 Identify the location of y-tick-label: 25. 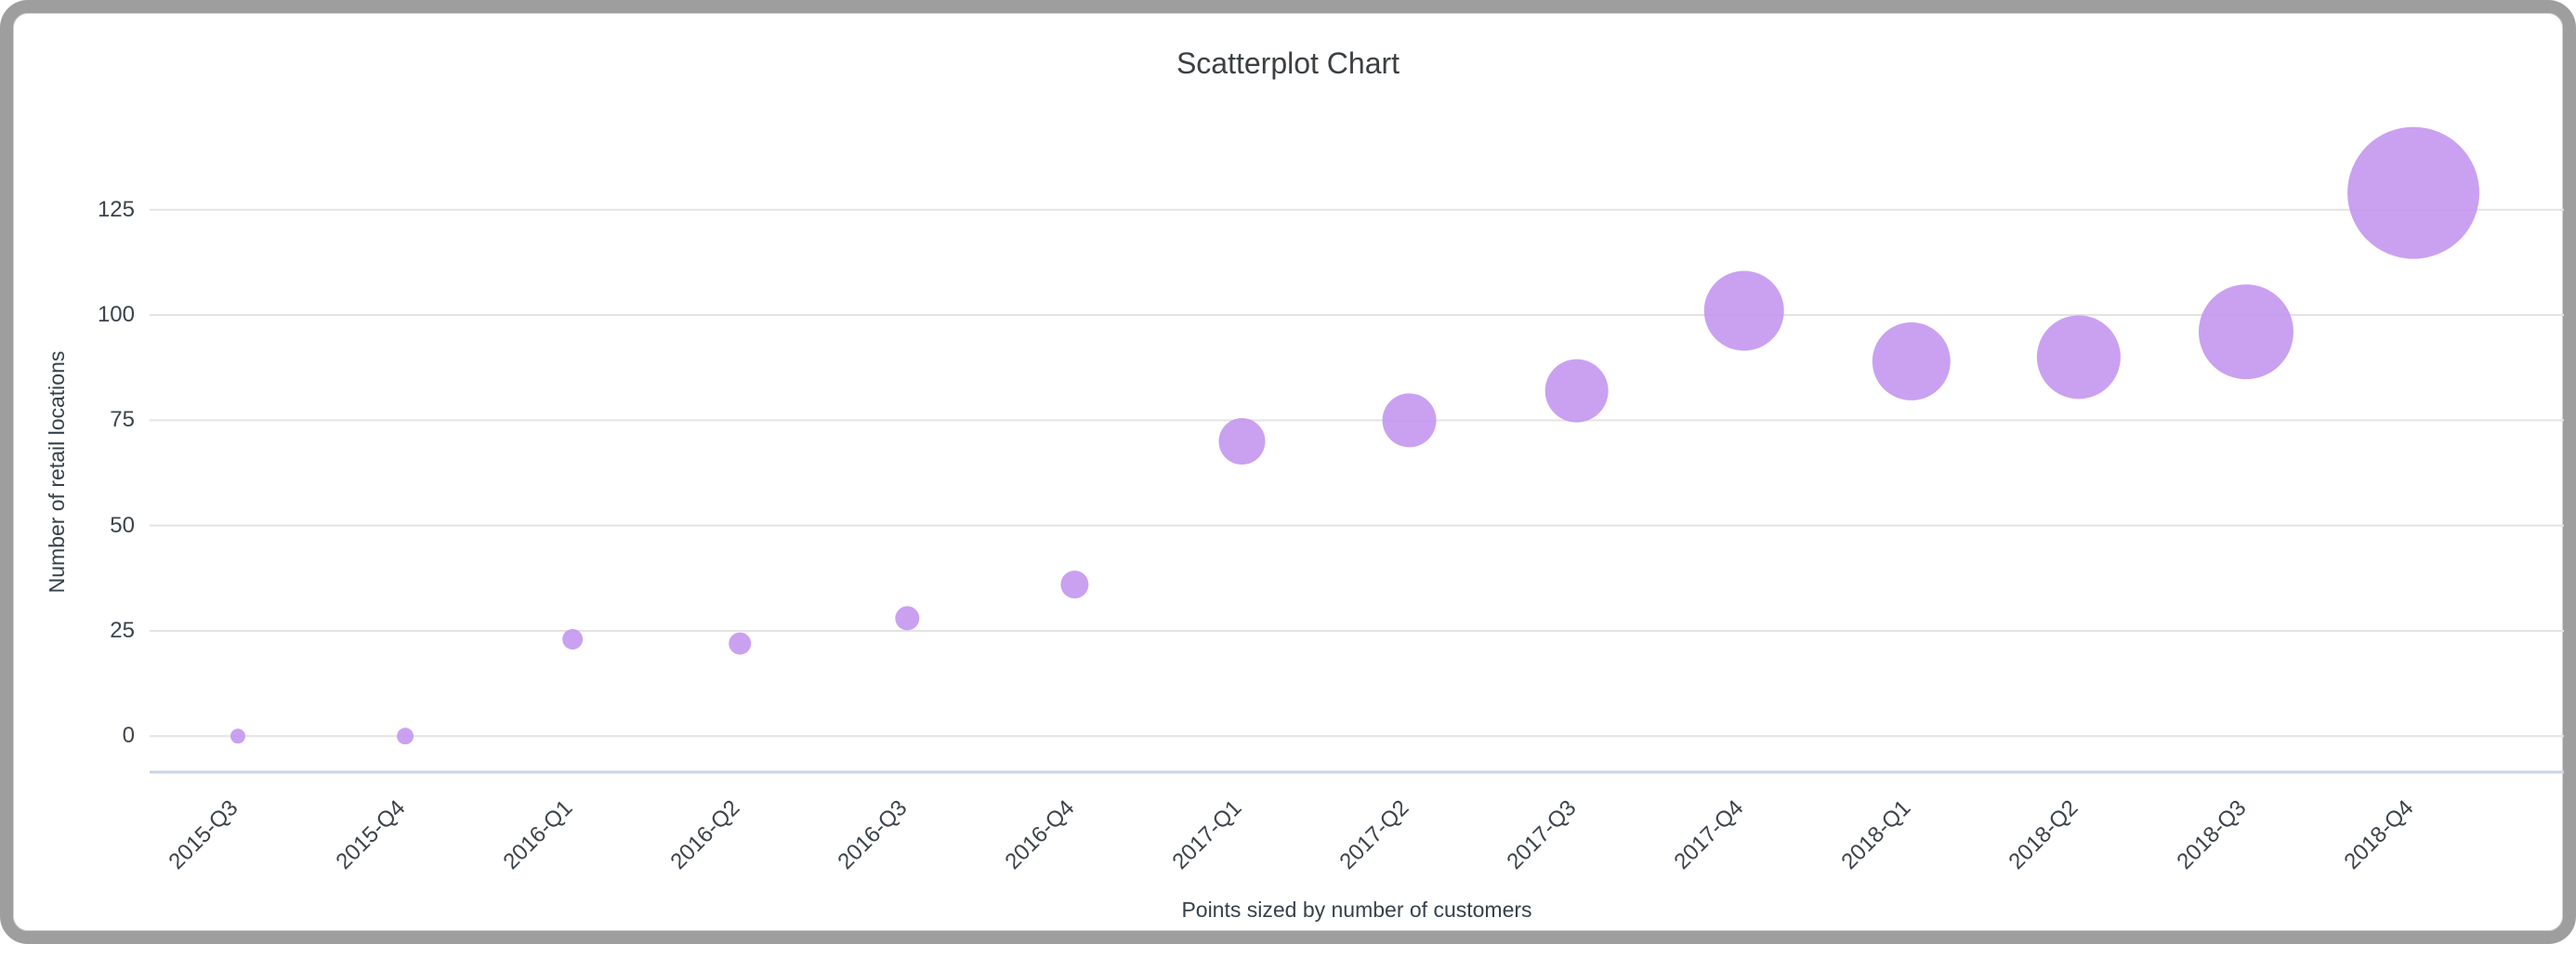
(122, 630).